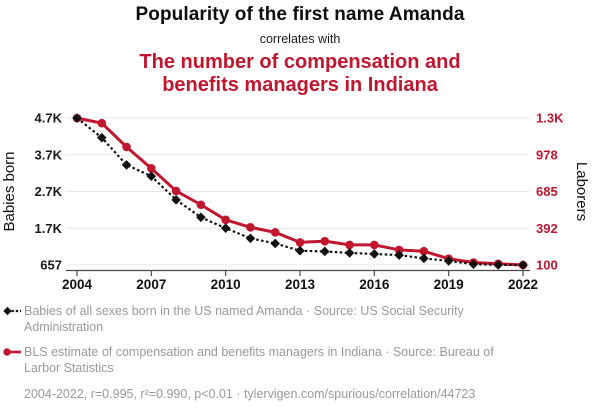  What do you see at coordinates (12, 352) in the screenshot?
I see `red-circle-solid-marker-icon` at bounding box center [12, 352].